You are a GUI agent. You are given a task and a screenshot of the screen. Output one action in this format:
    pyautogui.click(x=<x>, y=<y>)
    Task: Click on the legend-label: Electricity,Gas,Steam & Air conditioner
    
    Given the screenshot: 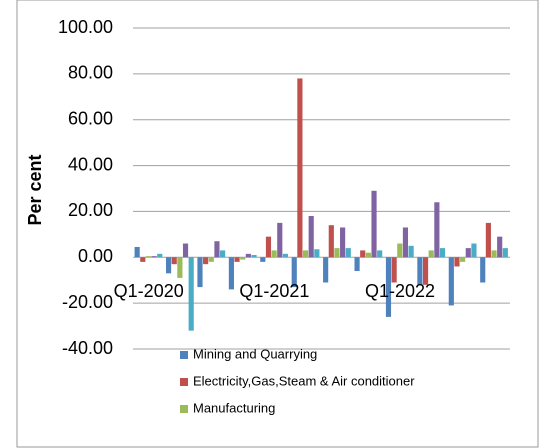 What is the action you would take?
    pyautogui.click(x=304, y=380)
    